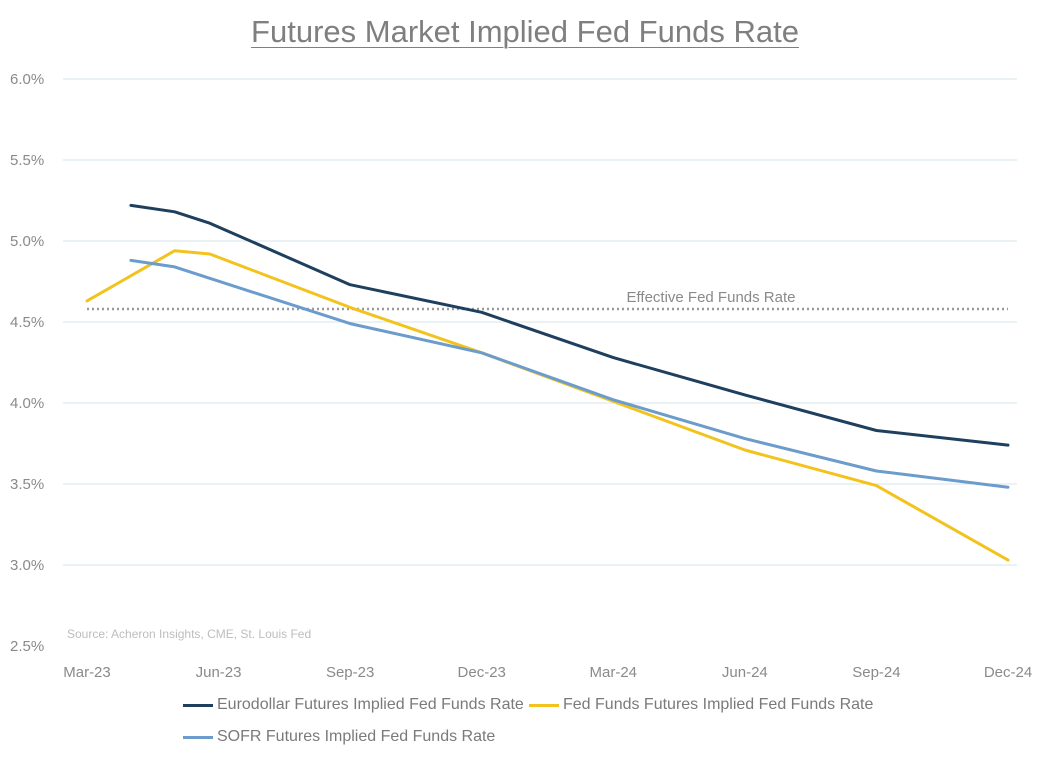  Describe the element at coordinates (547, 300) in the screenshot. I see `reference-line-group: Effective Fed Funds Rate` at that location.